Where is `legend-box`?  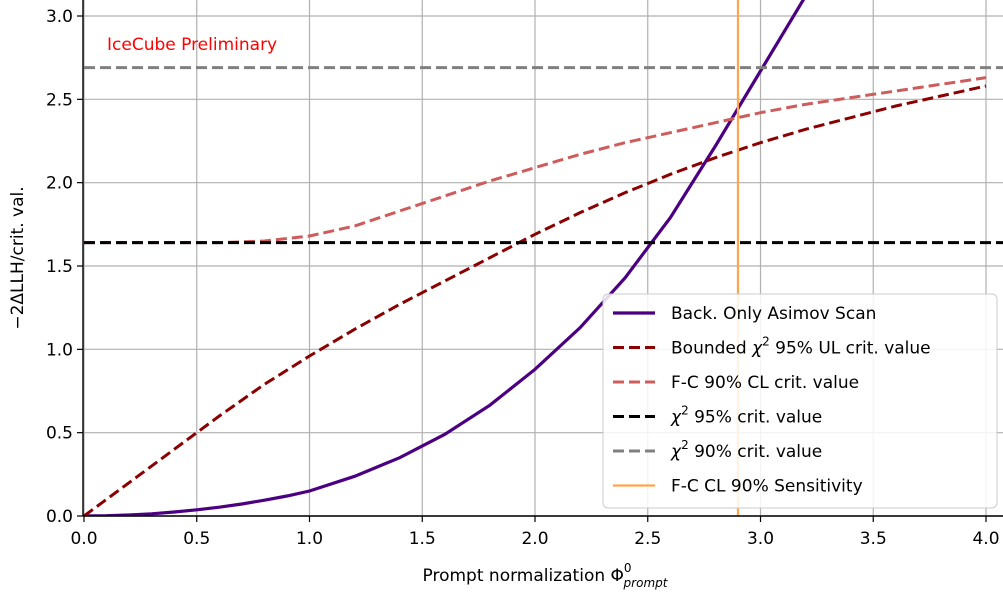
legend-box is located at coordinates (800, 401).